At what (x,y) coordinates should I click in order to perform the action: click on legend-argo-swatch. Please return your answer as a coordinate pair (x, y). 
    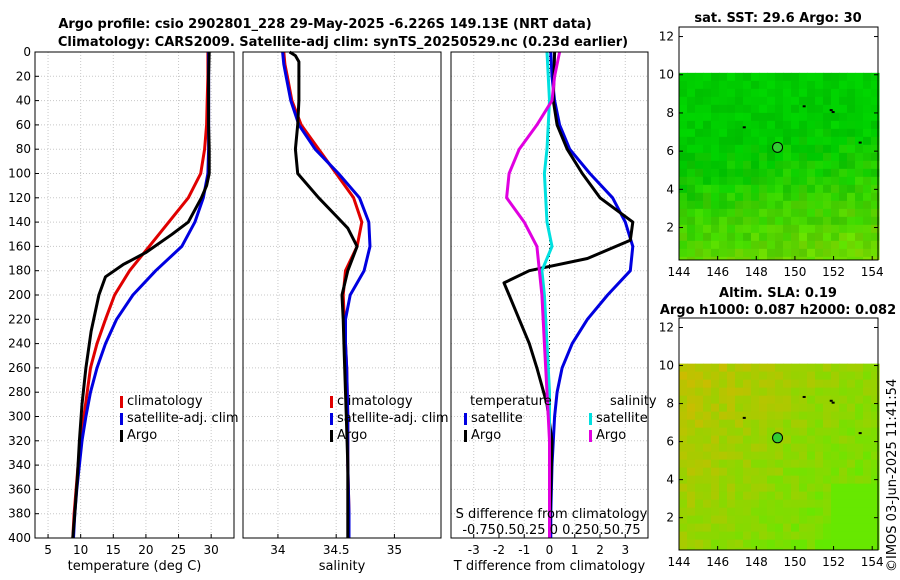
    Looking at the image, I should click on (331, 436).